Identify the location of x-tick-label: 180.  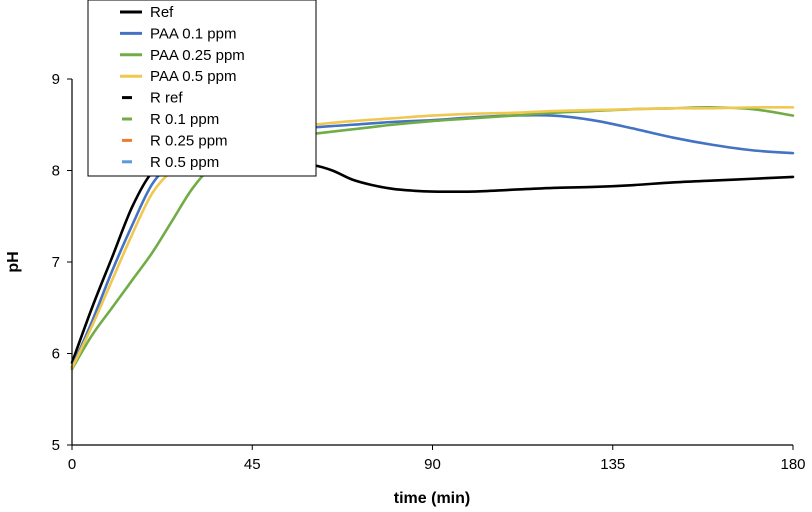
(792, 464).